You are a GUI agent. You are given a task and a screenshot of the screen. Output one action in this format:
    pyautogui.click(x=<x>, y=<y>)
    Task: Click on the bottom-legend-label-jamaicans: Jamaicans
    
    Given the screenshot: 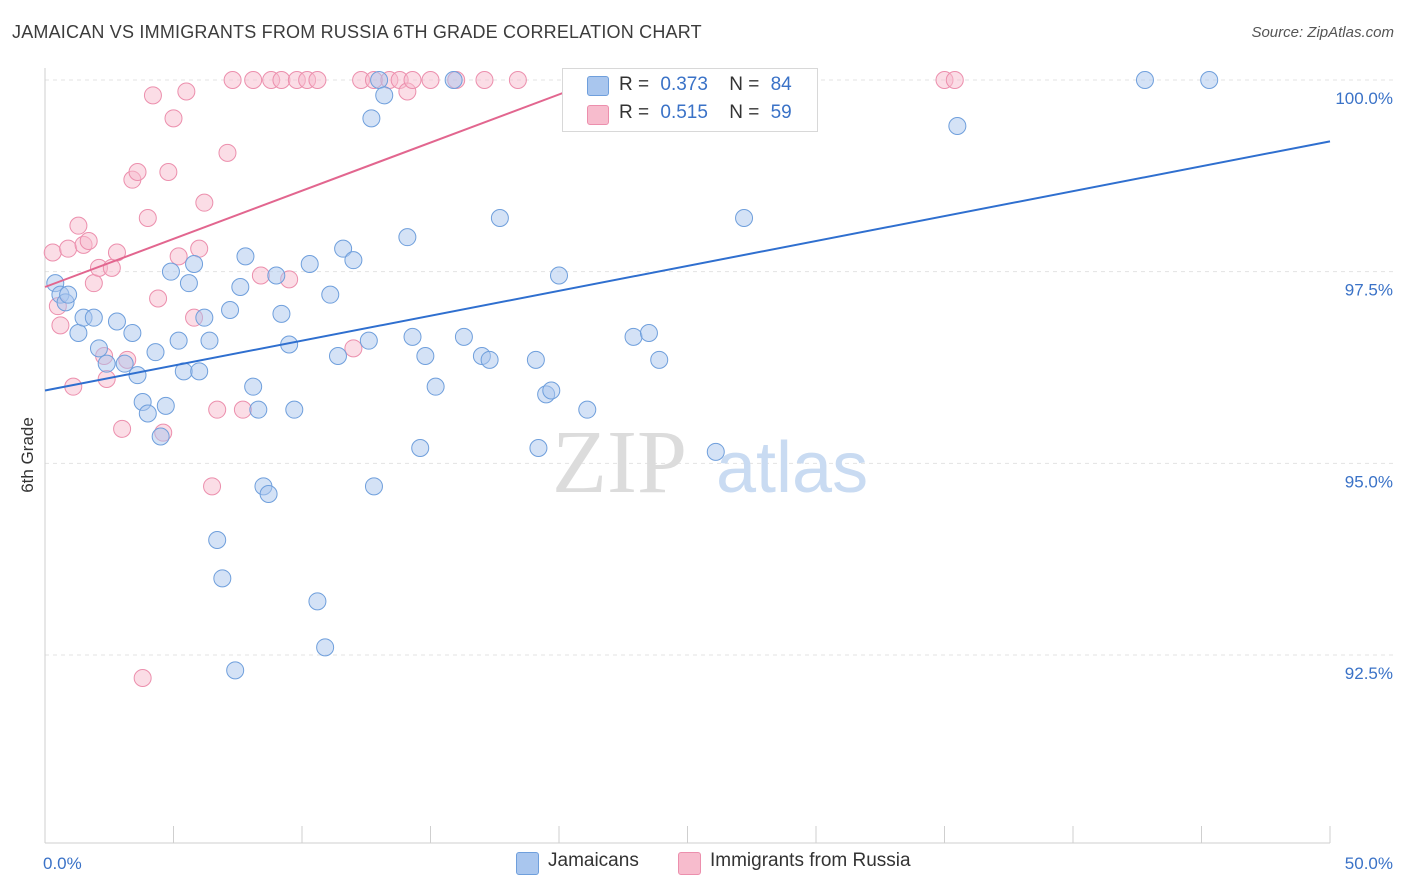 What is the action you would take?
    pyautogui.click(x=593, y=860)
    